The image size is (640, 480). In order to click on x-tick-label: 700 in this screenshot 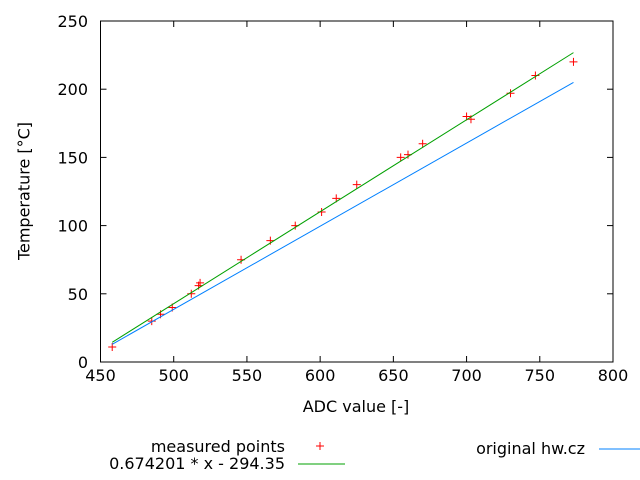, I will do `click(466, 375)`.